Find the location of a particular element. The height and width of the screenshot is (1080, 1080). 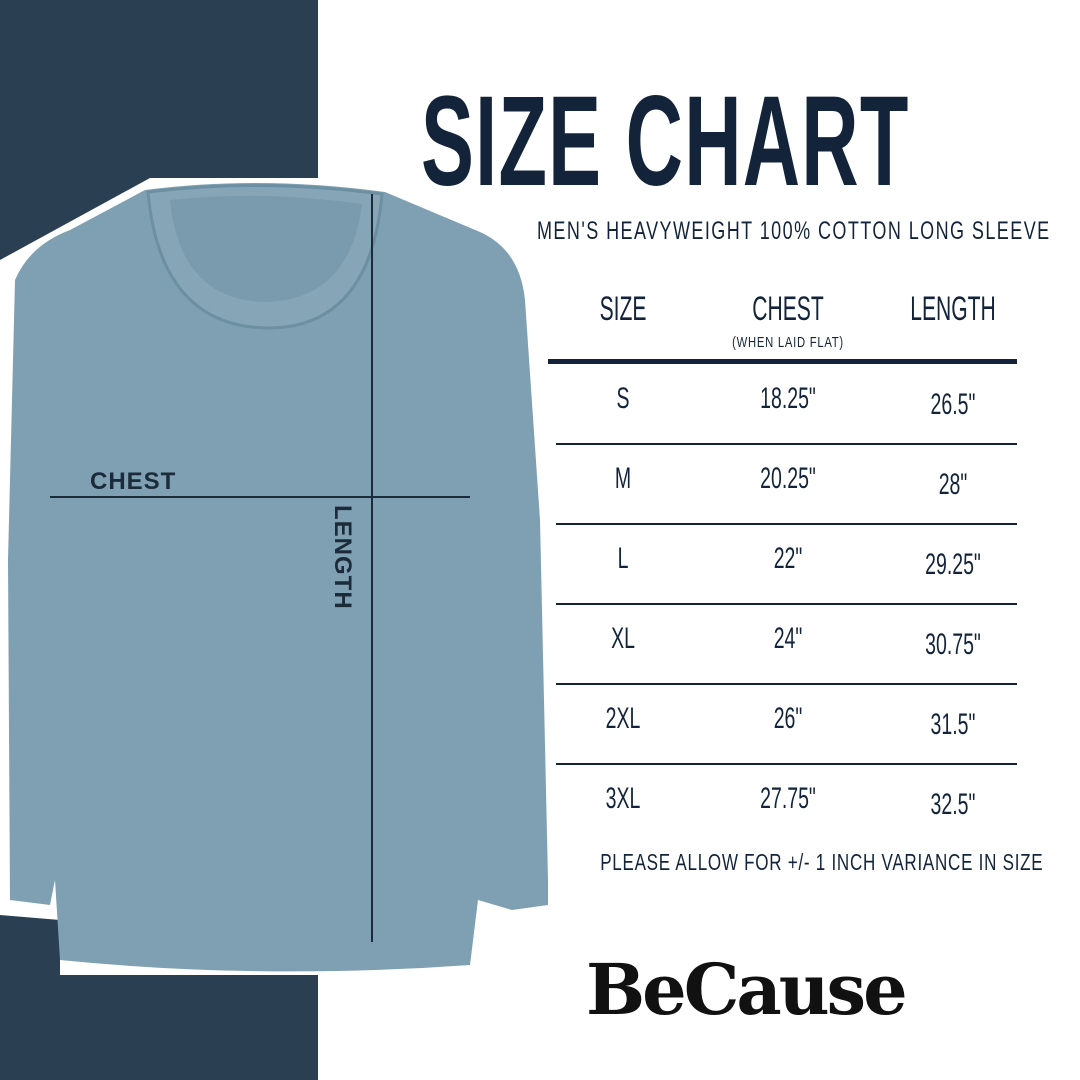

cell-length: 29.25" is located at coordinates (953, 564).